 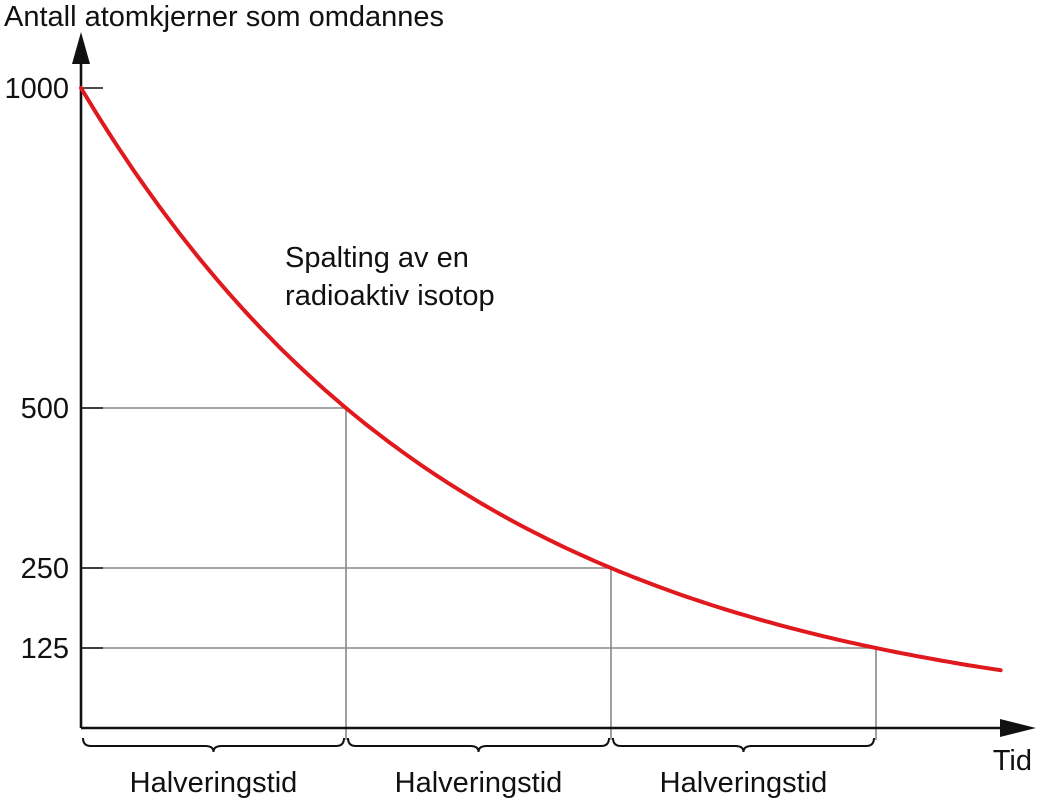 I want to click on y-axis-title: Antall atomkjerner som omdannes, so click(x=224, y=17).